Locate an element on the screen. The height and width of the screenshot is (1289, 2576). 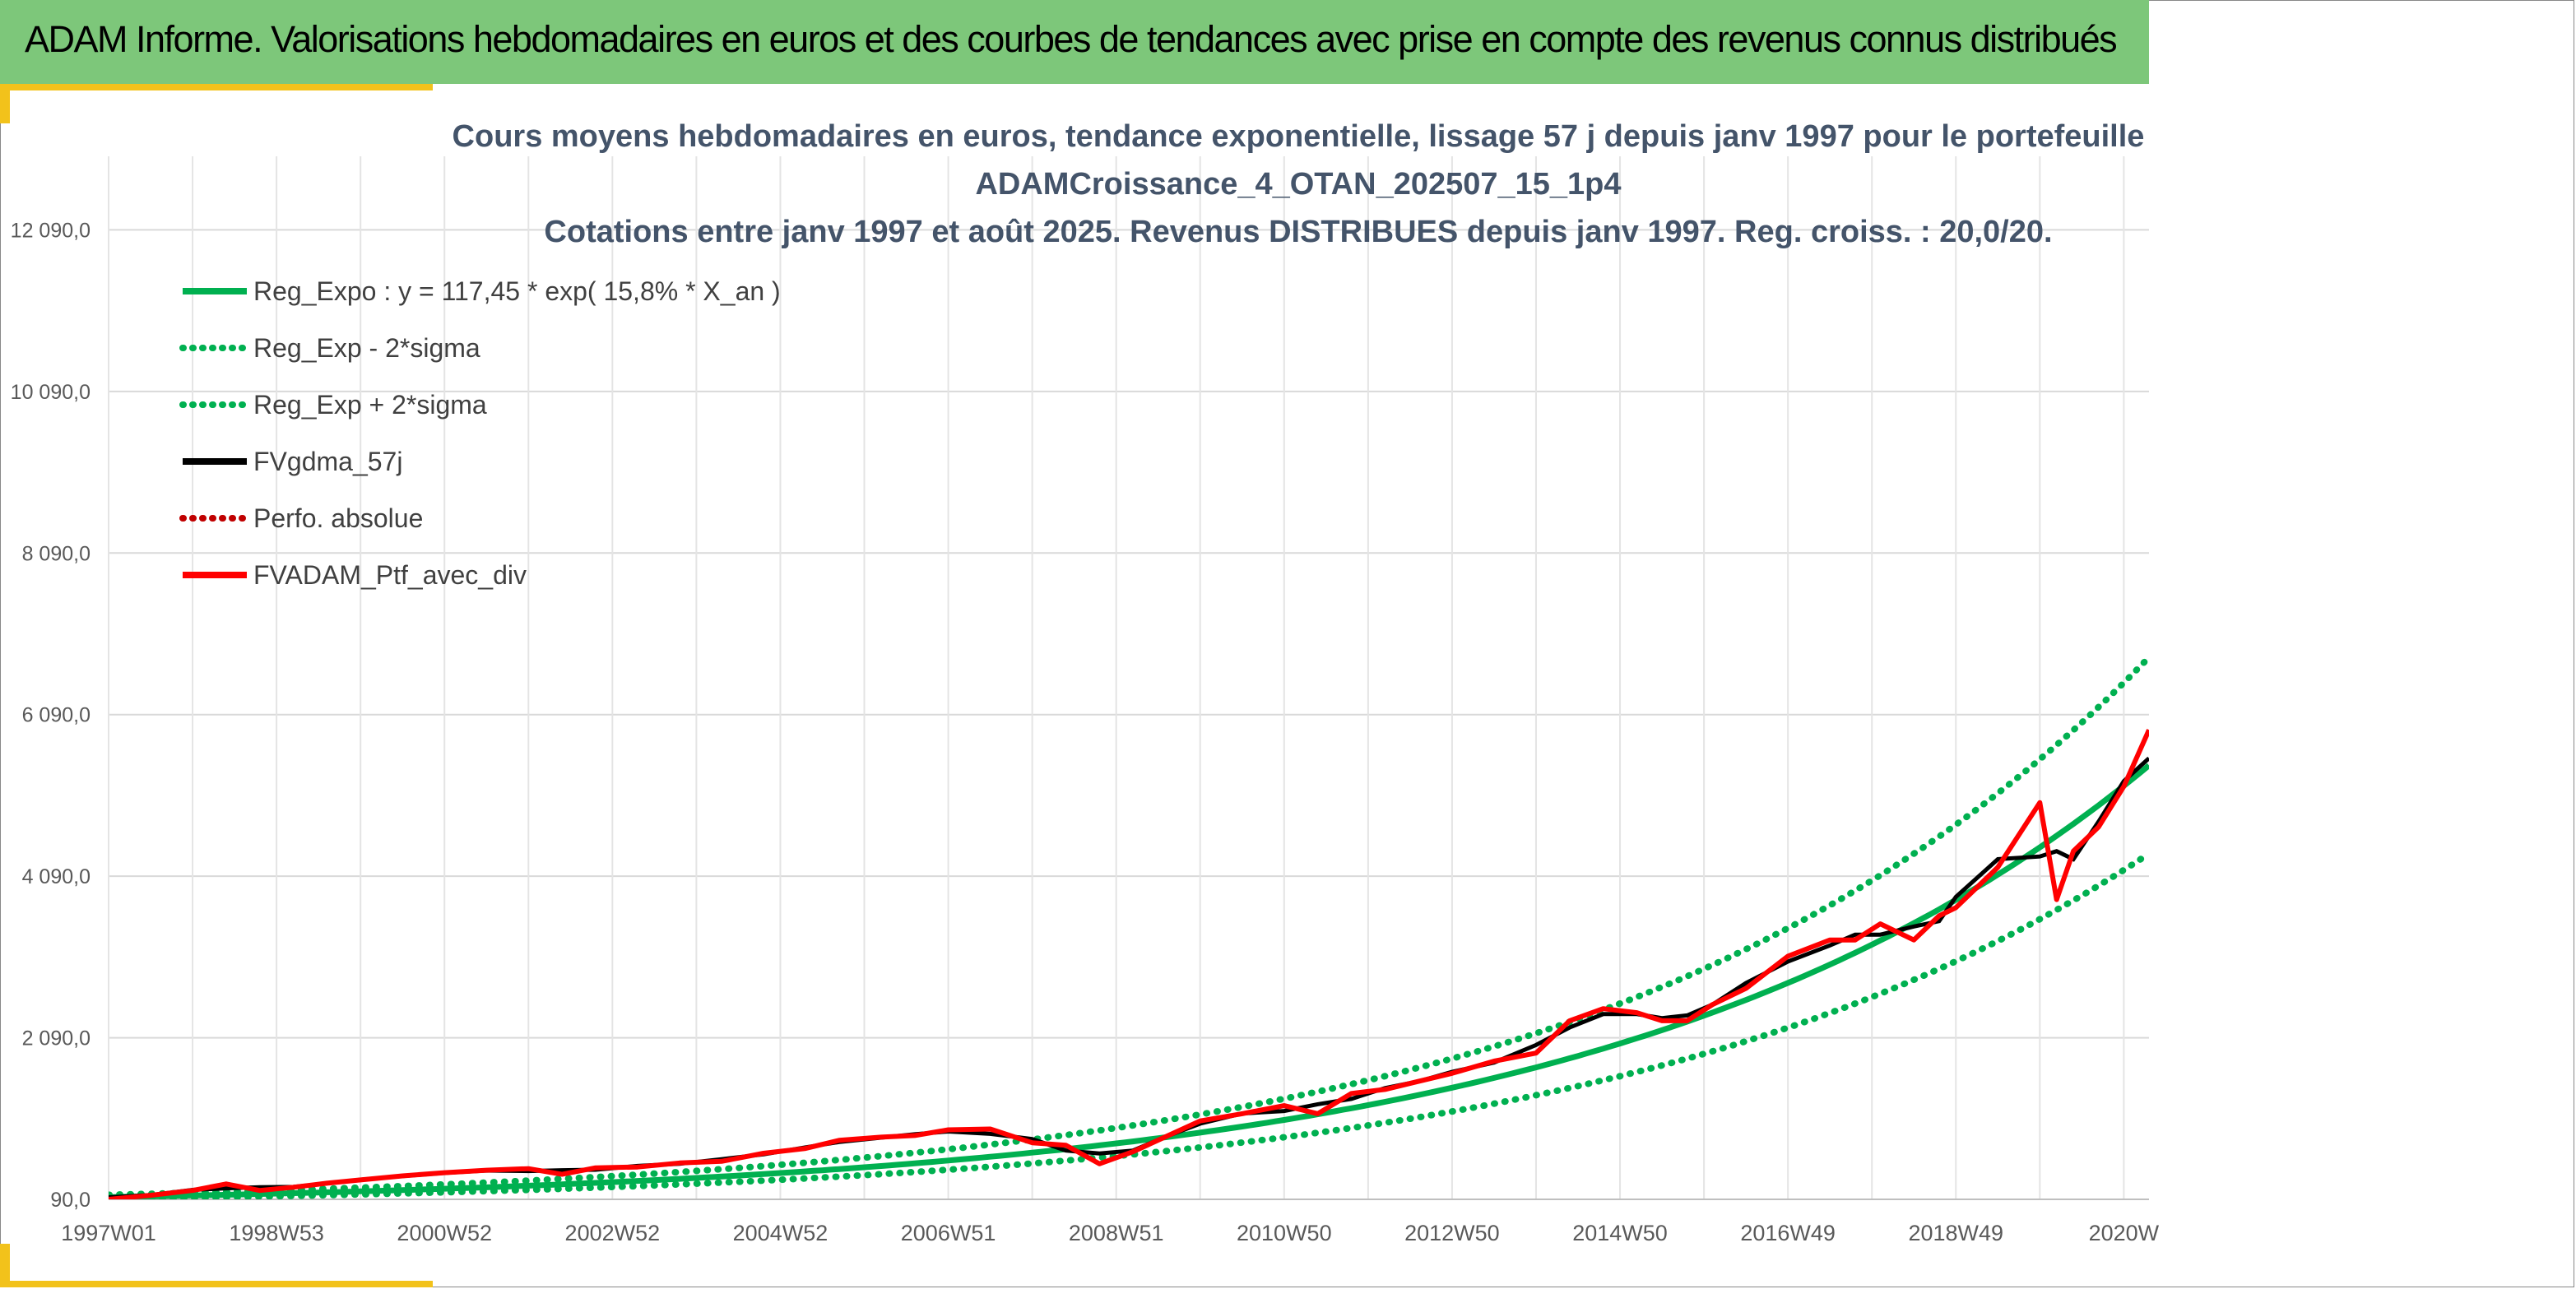
y-tick-label: 90,0 is located at coordinates (70, 1200).